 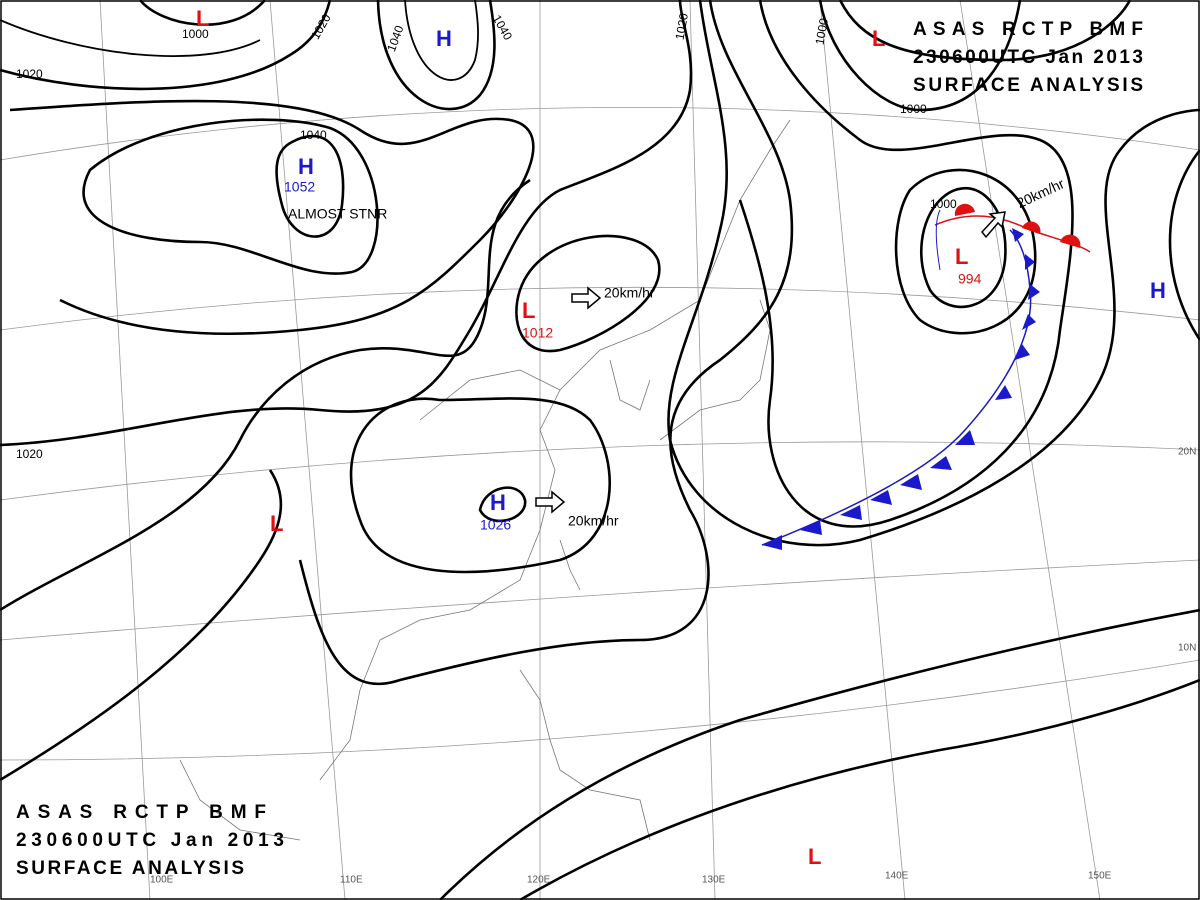 I want to click on header-time: 230600UTC Jan 2013, so click(x=1028, y=57).